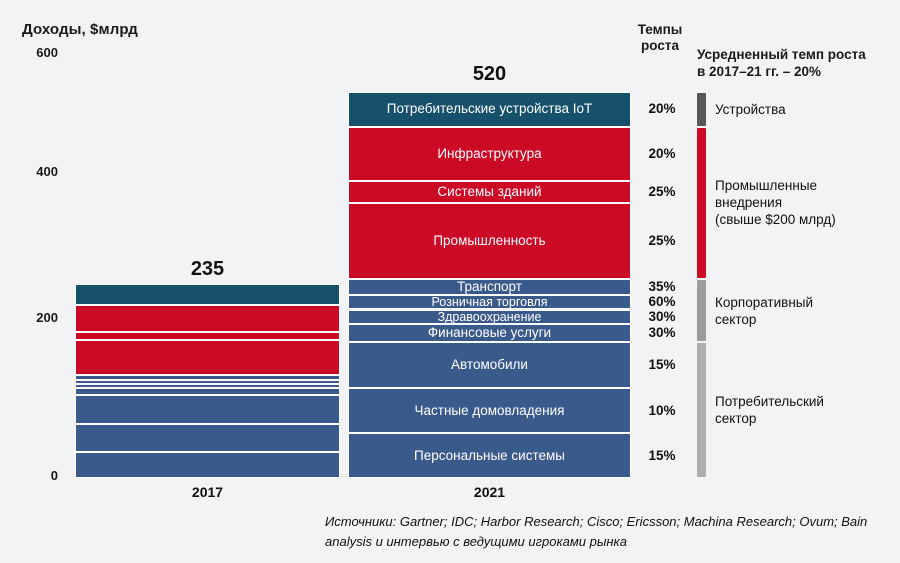 The height and width of the screenshot is (563, 900). I want to click on bar-segment-label: Розничная торговля, so click(489, 302).